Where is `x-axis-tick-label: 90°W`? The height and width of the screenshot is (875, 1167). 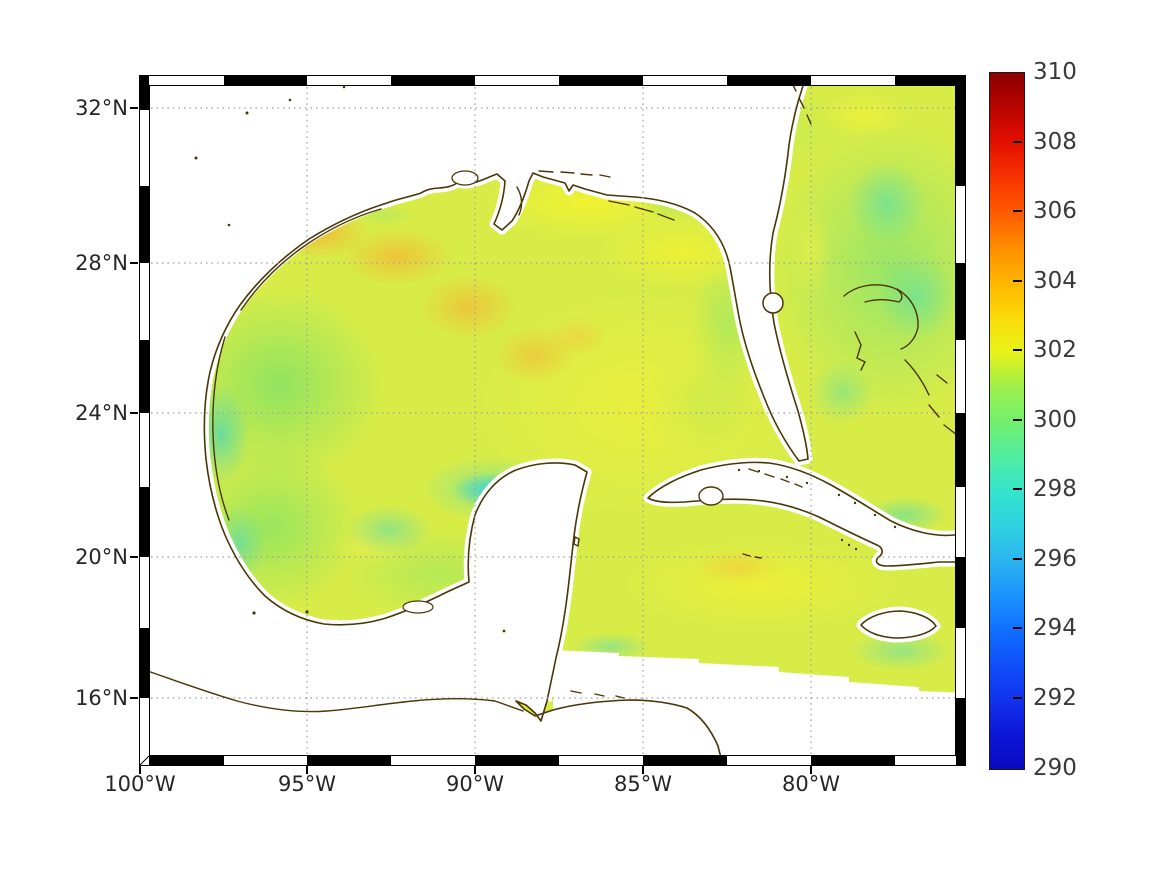 x-axis-tick-label: 90°W is located at coordinates (475, 784).